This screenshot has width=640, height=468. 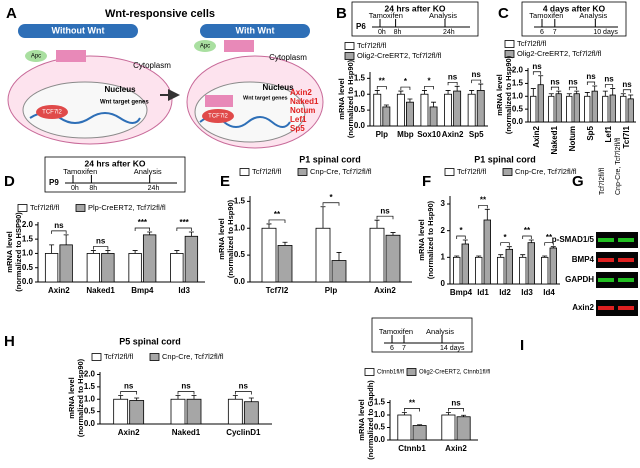 What do you see at coordinates (154, 188) in the screenshot?
I see `timeline-tick: 24h` at bounding box center [154, 188].